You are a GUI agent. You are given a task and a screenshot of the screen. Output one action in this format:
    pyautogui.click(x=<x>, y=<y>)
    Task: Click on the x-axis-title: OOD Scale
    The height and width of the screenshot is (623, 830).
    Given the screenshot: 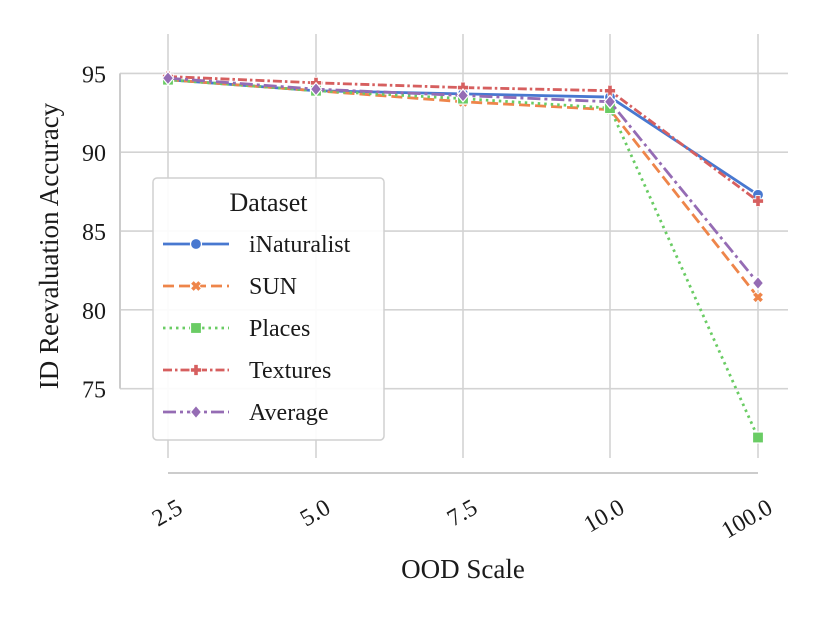 What is the action you would take?
    pyautogui.click(x=463, y=569)
    